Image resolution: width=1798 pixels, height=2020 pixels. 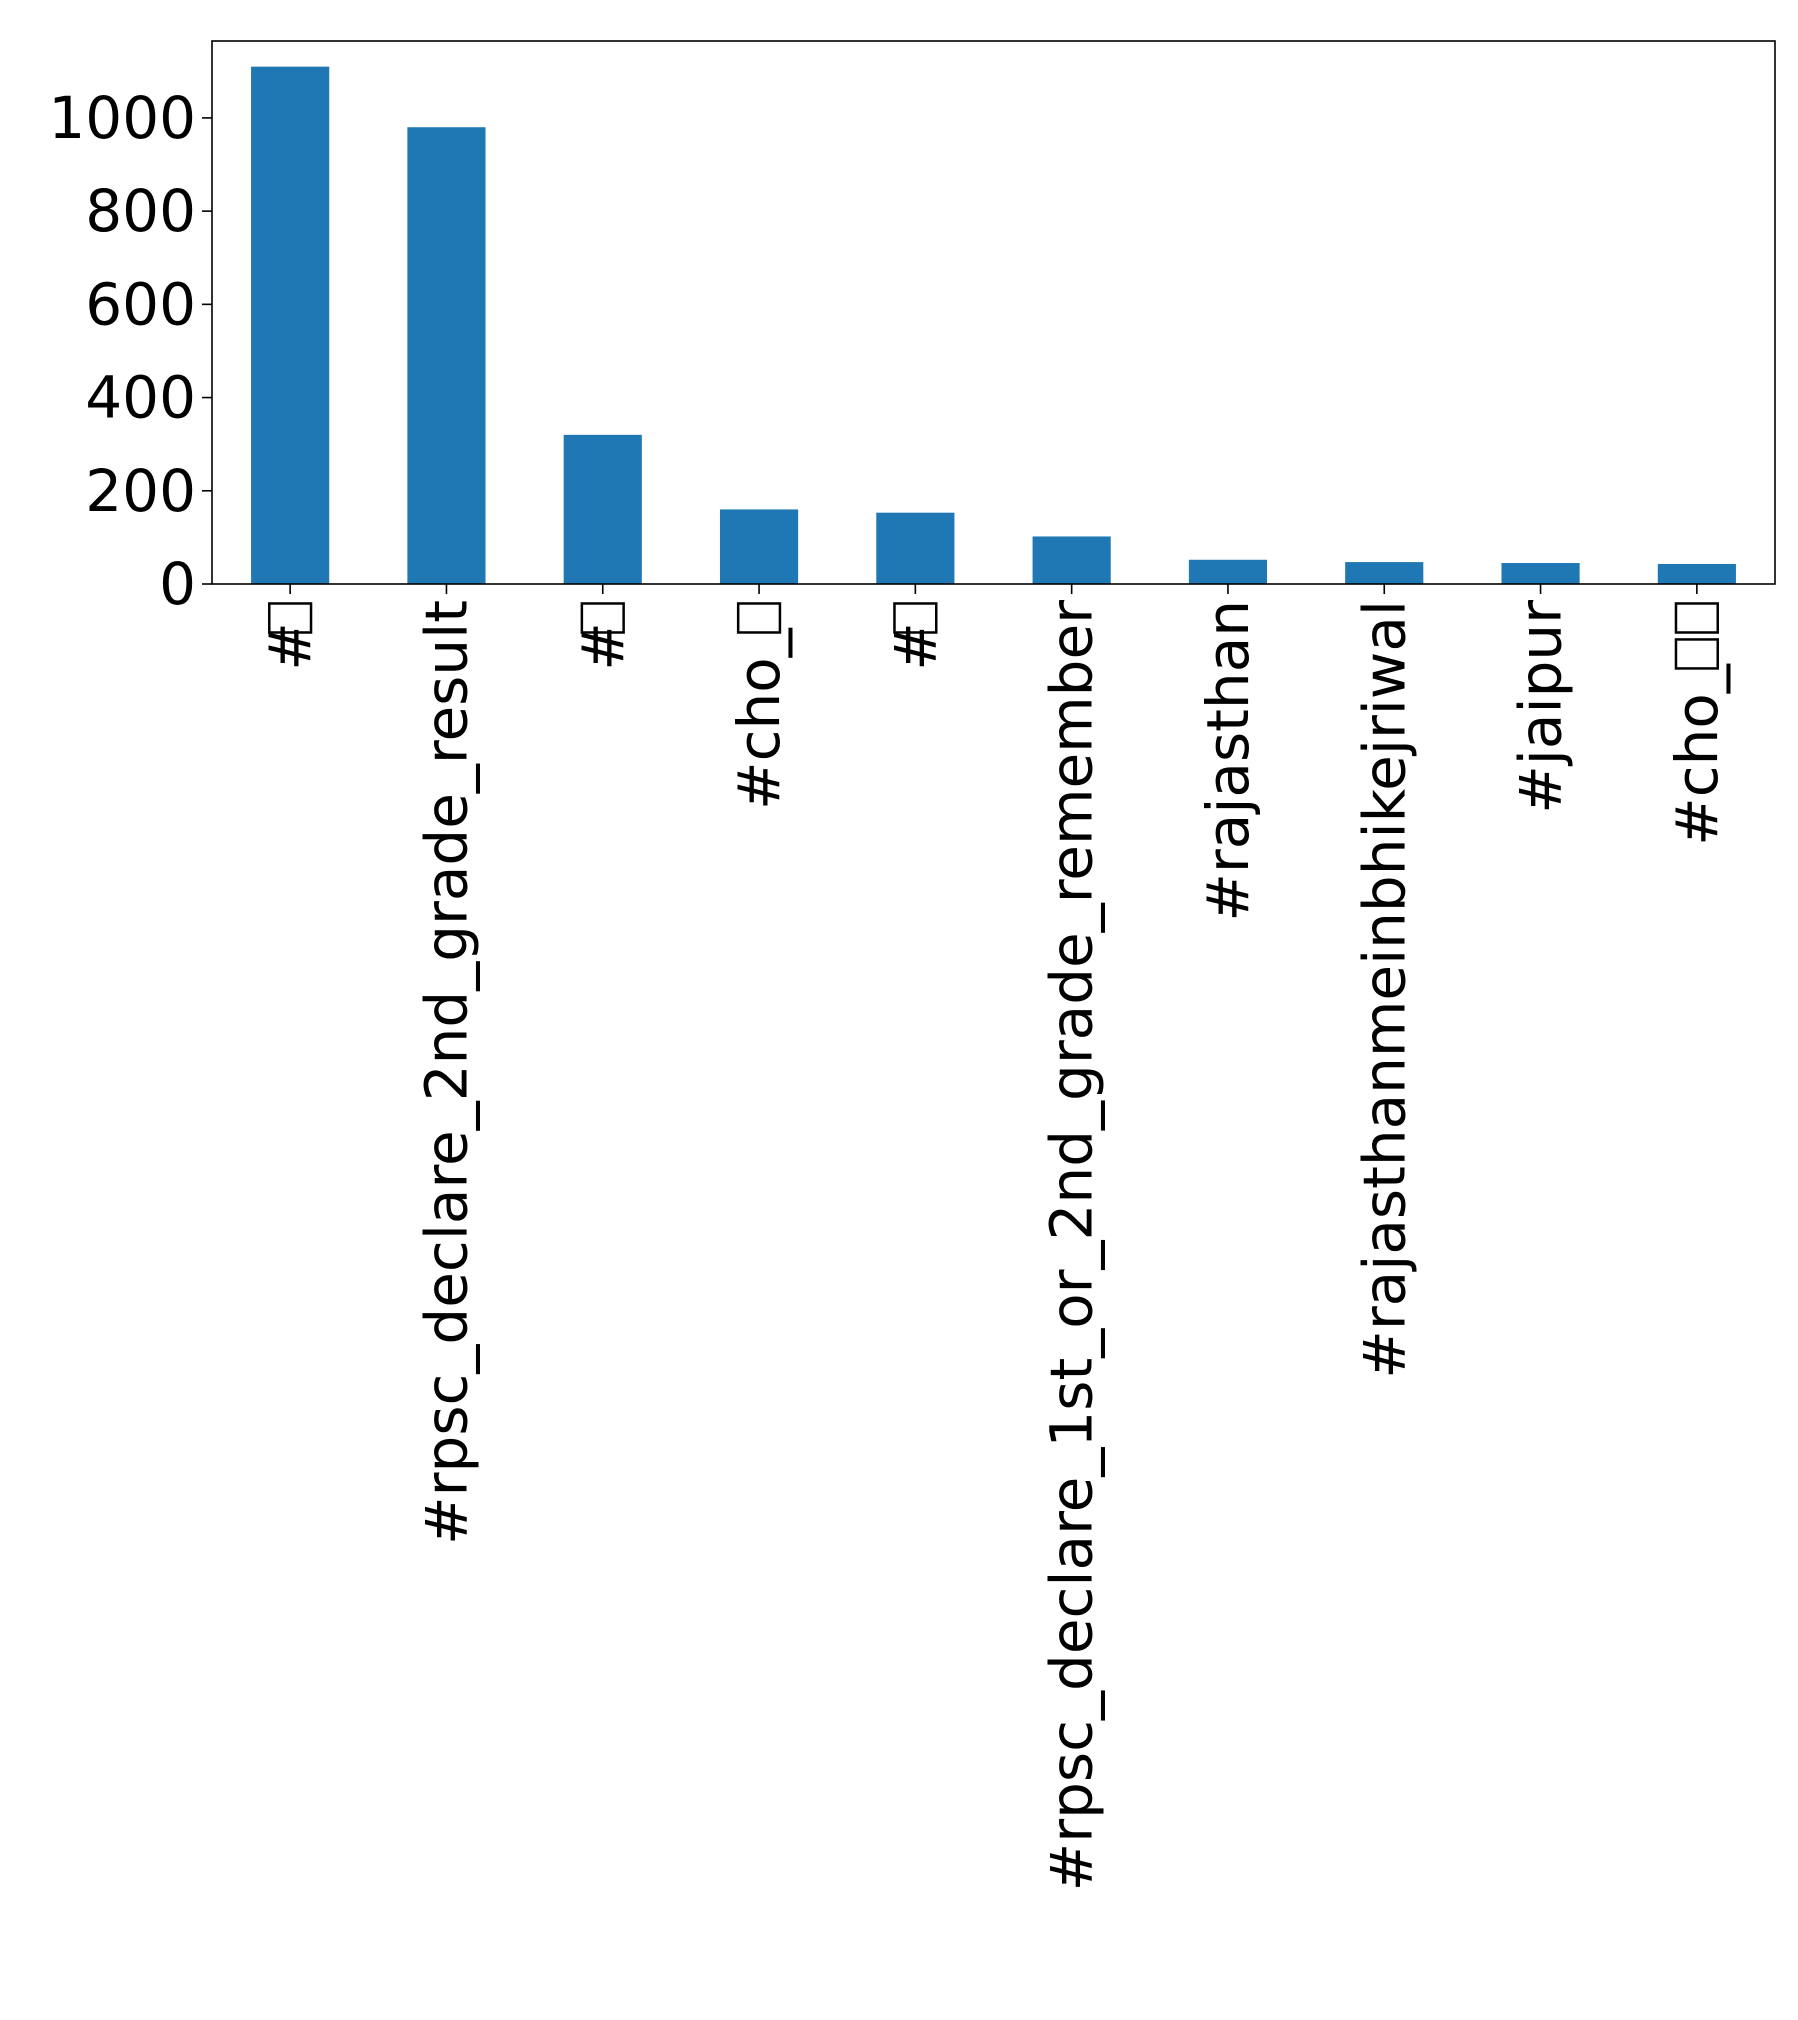 I want to click on x-tick-label: #cho_▯▯, so click(x=1697, y=723).